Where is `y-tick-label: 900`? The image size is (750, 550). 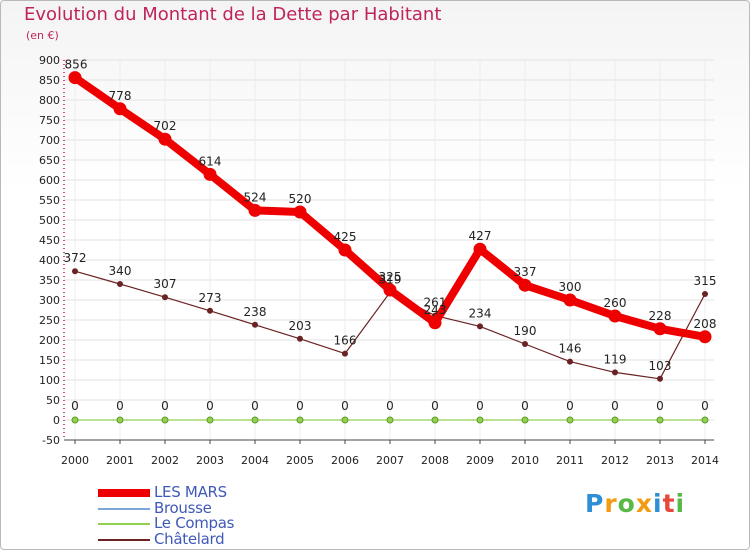 y-tick-label: 900 is located at coordinates (49, 60).